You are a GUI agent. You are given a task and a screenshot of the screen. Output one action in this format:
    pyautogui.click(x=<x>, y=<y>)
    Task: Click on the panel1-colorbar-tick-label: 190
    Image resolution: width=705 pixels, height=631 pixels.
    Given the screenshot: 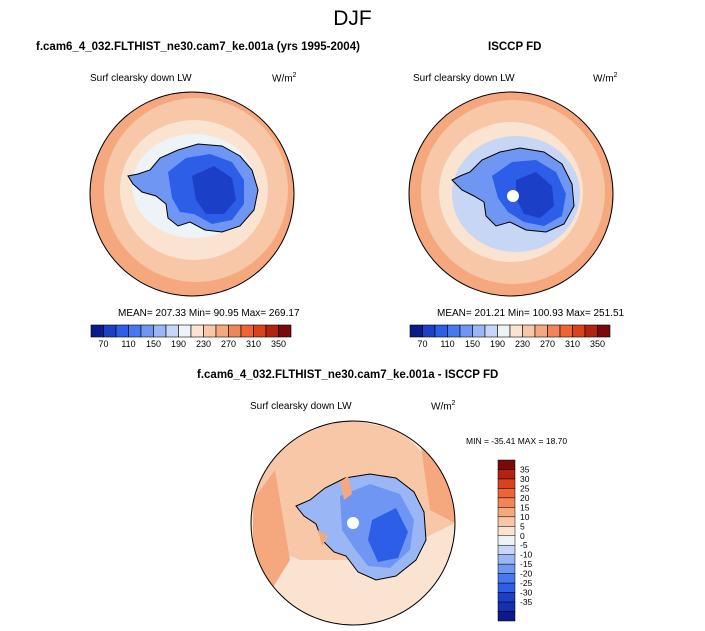 What is the action you would take?
    pyautogui.click(x=178, y=344)
    